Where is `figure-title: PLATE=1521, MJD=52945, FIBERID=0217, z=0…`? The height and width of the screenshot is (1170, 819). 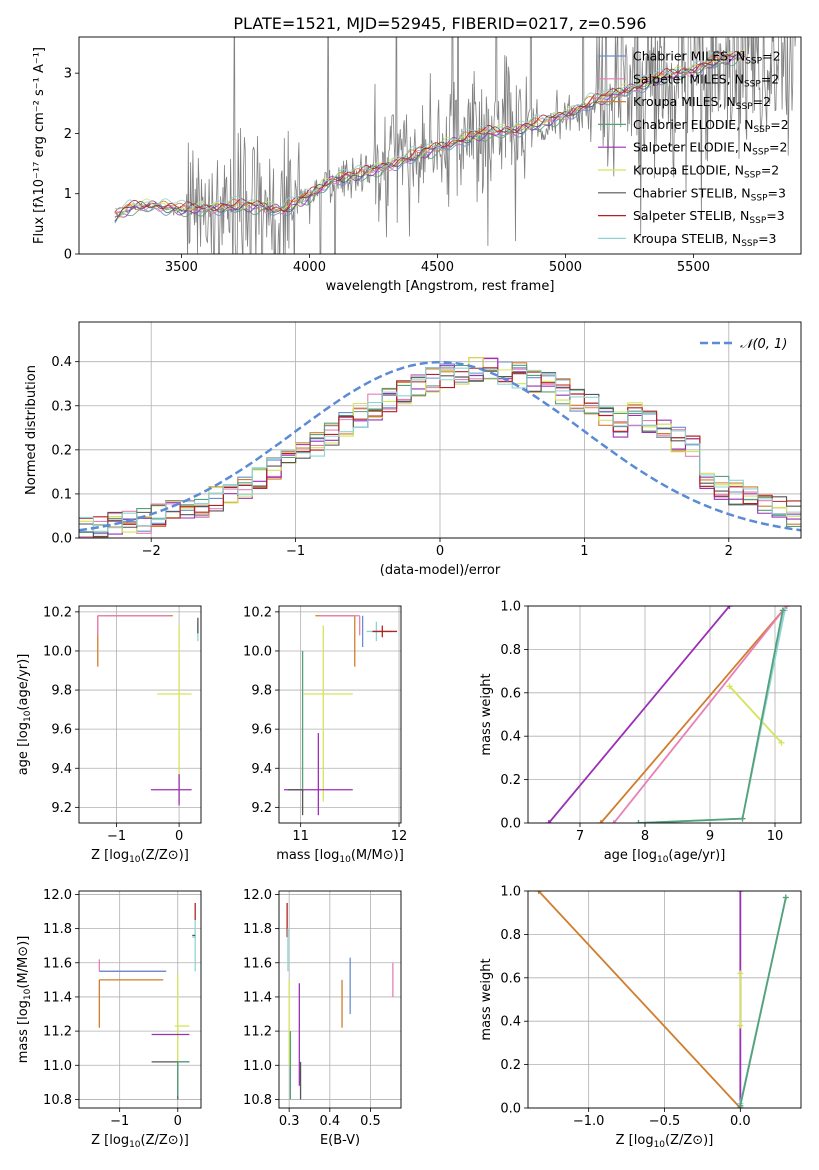 figure-title: PLATE=1521, MJD=52945, FIBERID=0217, z=0… is located at coordinates (439, 23).